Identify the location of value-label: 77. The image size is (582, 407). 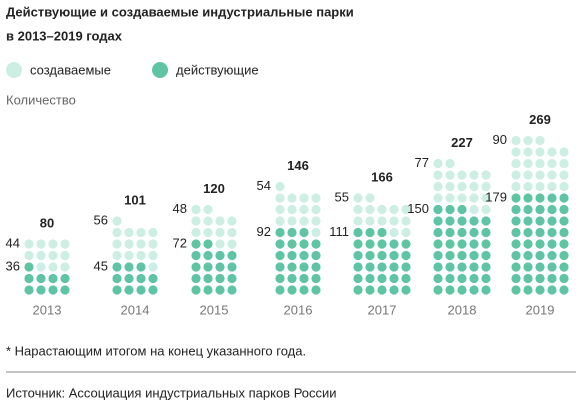
(422, 162).